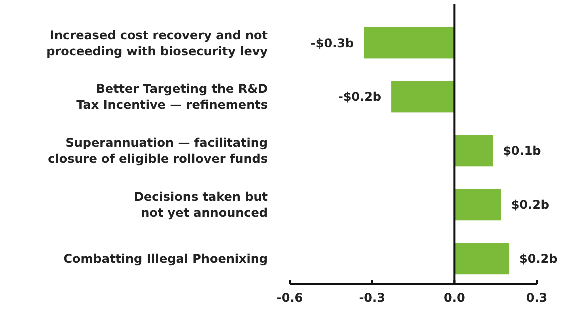 The image size is (567, 320). Describe the element at coordinates (332, 43) in the screenshot. I see `data-label: -$0.3b` at that location.